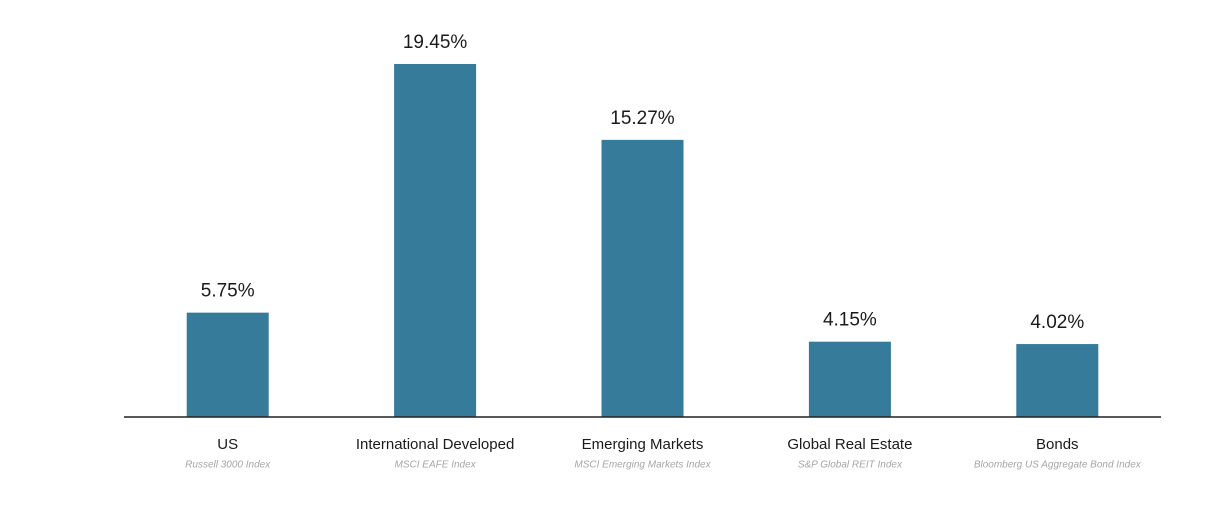  I want to click on value-label: 5.75%, so click(228, 291).